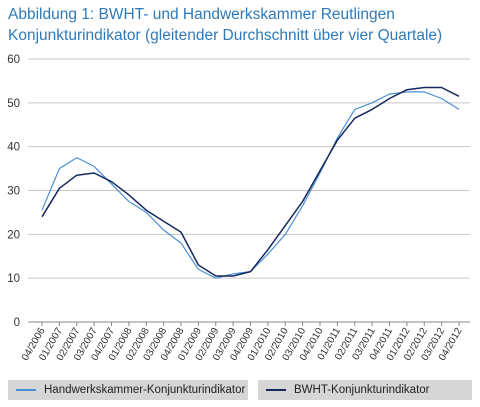  What do you see at coordinates (276, 390) in the screenshot?
I see `legend-swatch-bwht` at bounding box center [276, 390].